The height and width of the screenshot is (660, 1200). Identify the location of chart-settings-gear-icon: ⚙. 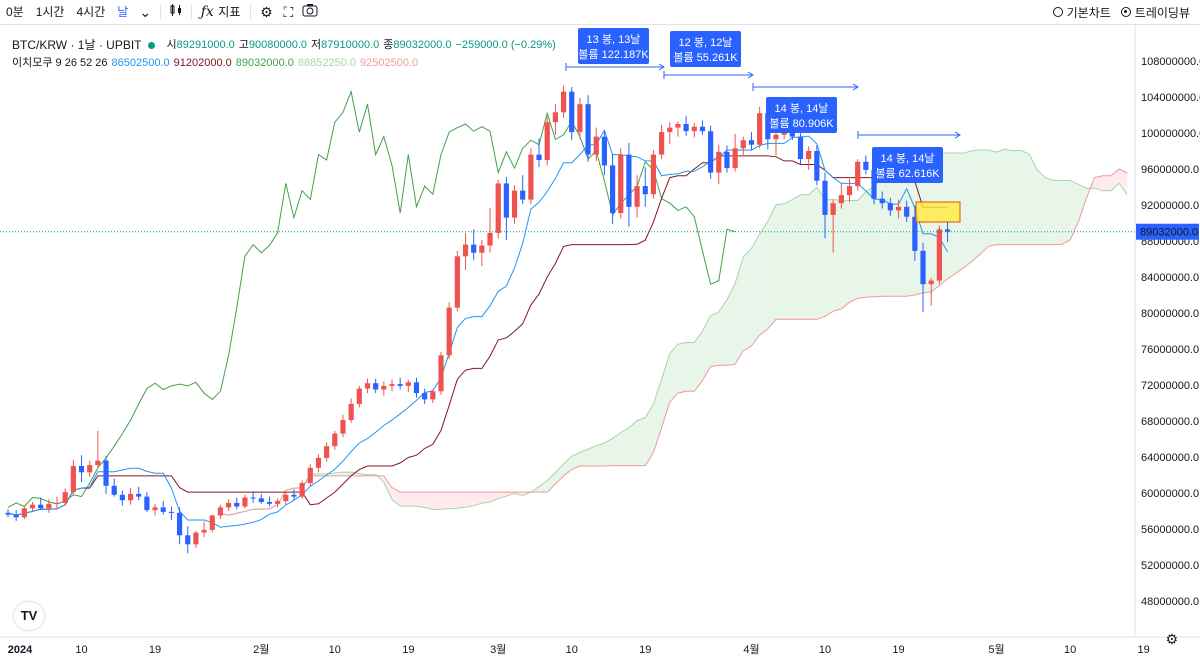
(1171, 639).